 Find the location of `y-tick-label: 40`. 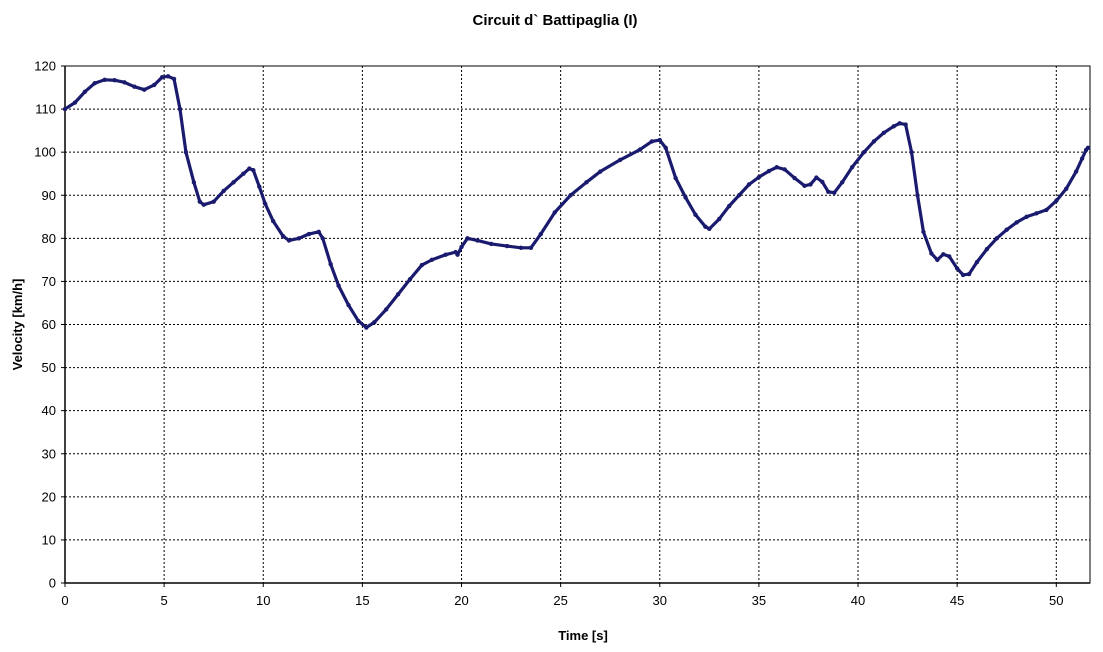

y-tick-label: 40 is located at coordinates (49, 410).